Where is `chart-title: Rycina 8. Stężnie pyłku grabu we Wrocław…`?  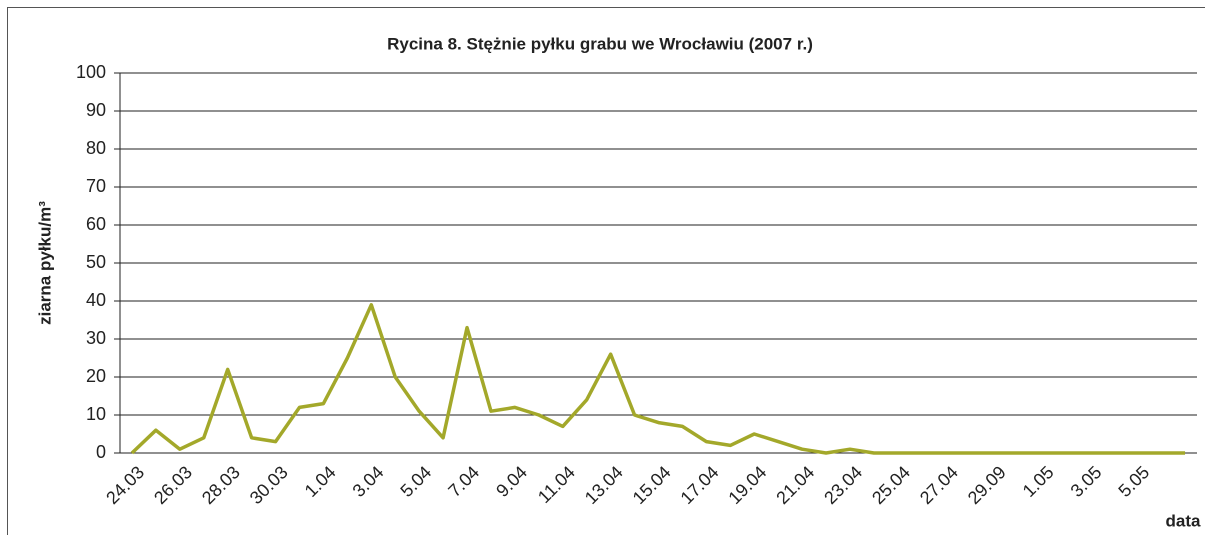 chart-title: Rycina 8. Stężnie pyłku grabu we Wrocław… is located at coordinates (600, 43).